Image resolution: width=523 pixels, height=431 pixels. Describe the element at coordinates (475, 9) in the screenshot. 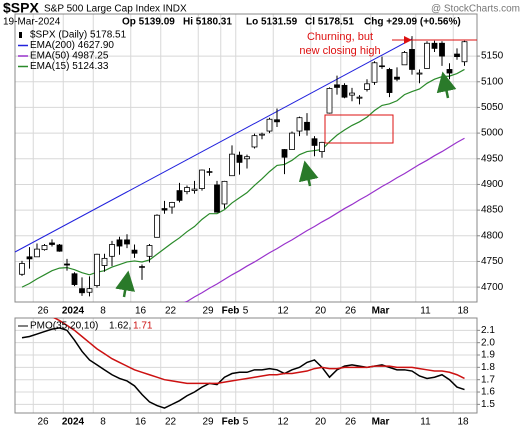

I see `watermark: @ StockCharts.com` at that location.